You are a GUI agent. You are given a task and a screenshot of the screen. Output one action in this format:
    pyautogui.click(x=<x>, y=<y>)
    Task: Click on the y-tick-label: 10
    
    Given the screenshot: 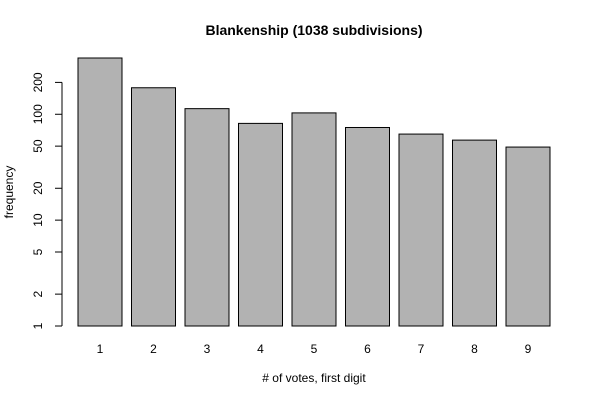 What is the action you would take?
    pyautogui.click(x=38, y=220)
    